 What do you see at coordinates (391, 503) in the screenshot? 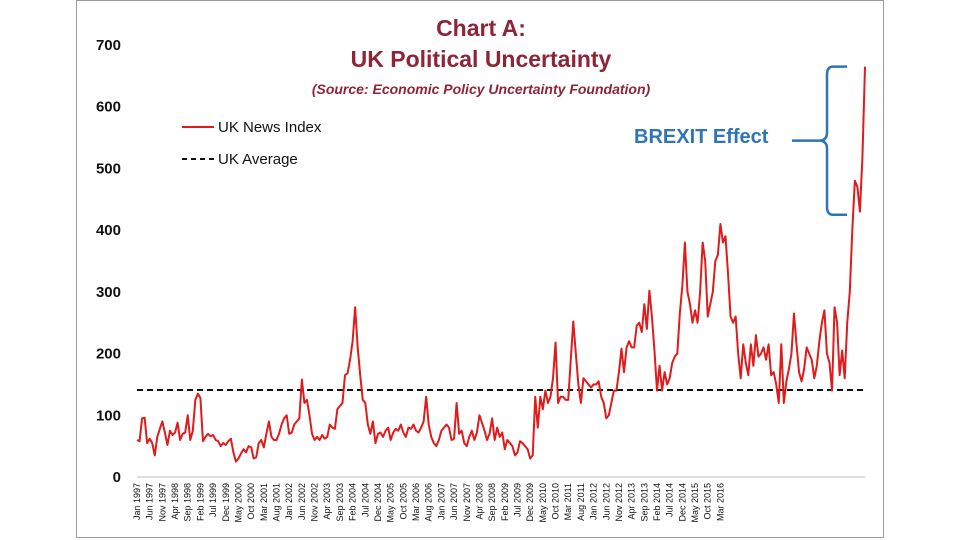
I see `x-tick-label: May 2005` at bounding box center [391, 503].